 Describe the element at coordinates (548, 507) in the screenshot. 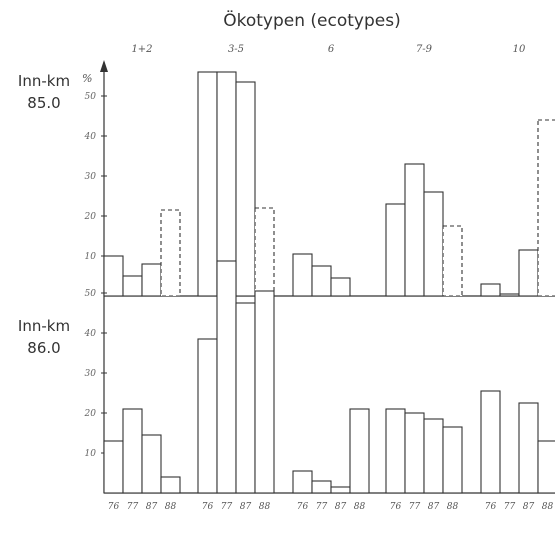

I see `year-label-g4-3: 88` at that location.